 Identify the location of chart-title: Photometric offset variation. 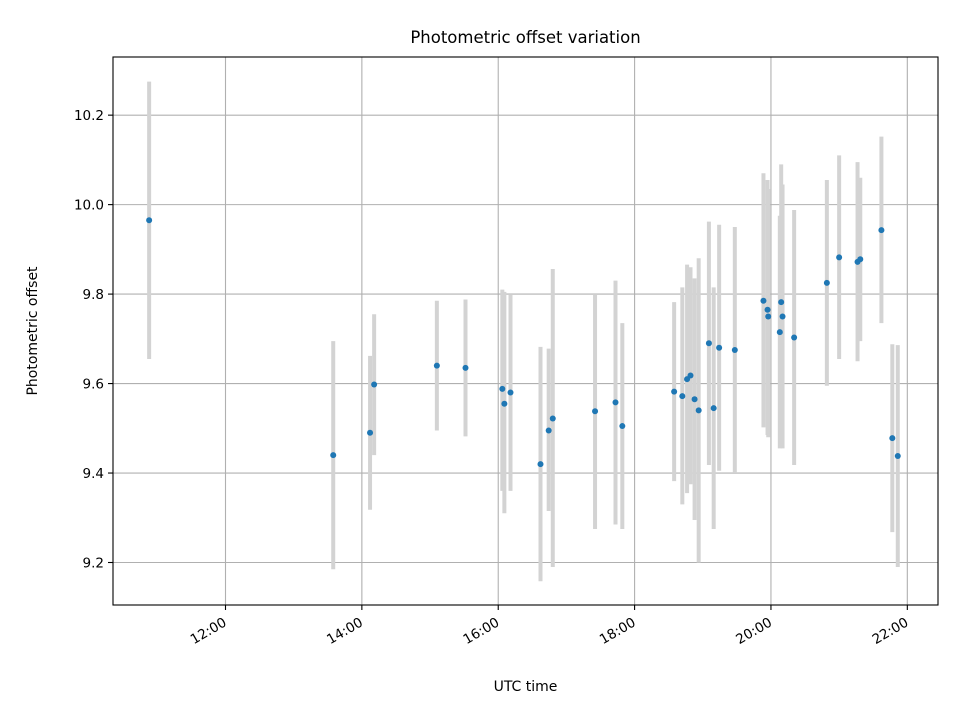
(525, 37).